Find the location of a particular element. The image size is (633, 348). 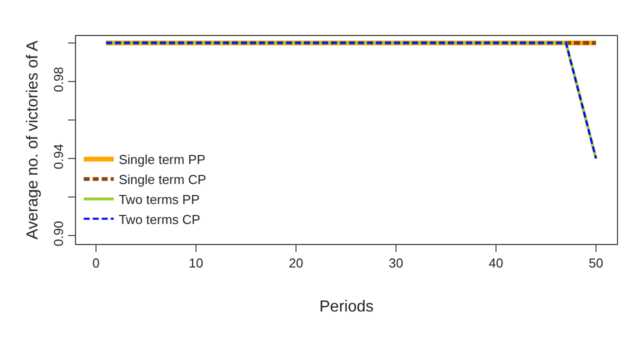

x-tick-label: 50 is located at coordinates (596, 263).